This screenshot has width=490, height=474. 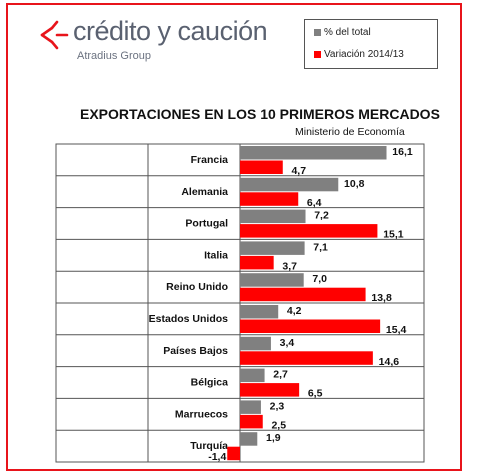 What do you see at coordinates (197, 287) in the screenshot?
I see `category-label: Reino Unido` at bounding box center [197, 287].